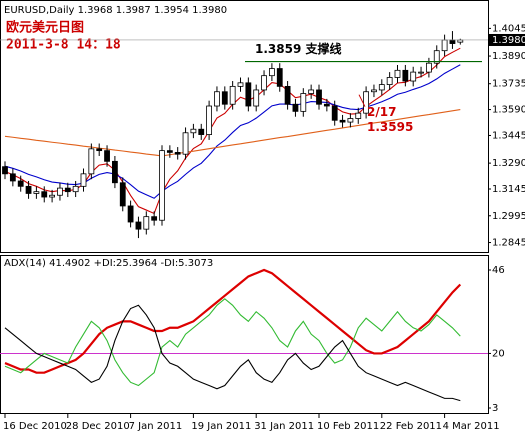 This screenshot has width=525, height=435. What do you see at coordinates (471, 426) in the screenshot?
I see `x-tick-label: 4 Mar 2011` at bounding box center [471, 426].